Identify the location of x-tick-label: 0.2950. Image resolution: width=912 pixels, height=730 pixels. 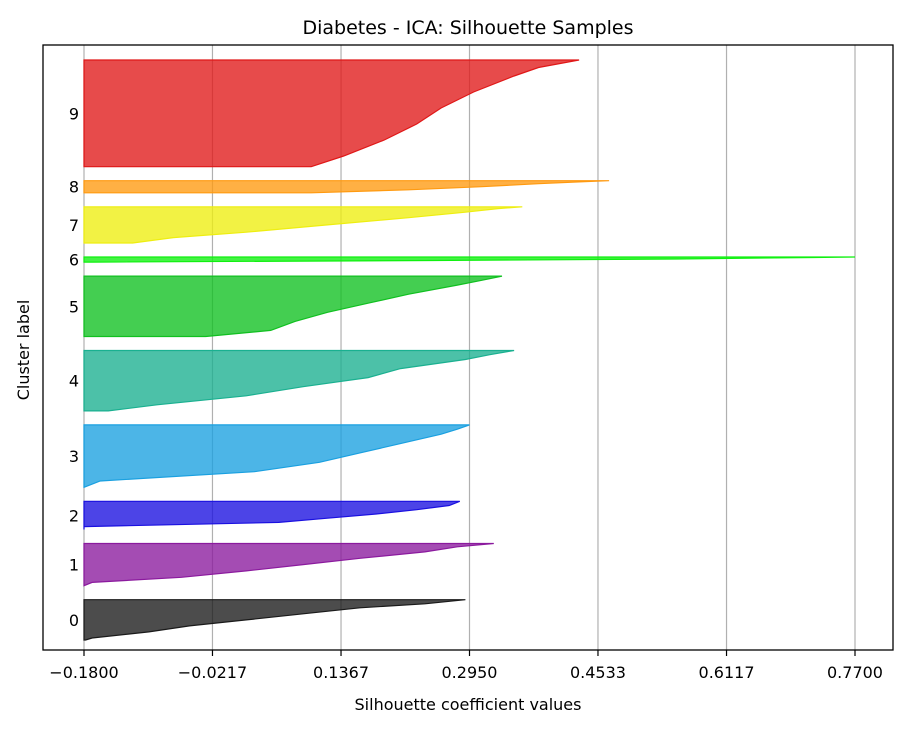
(470, 672).